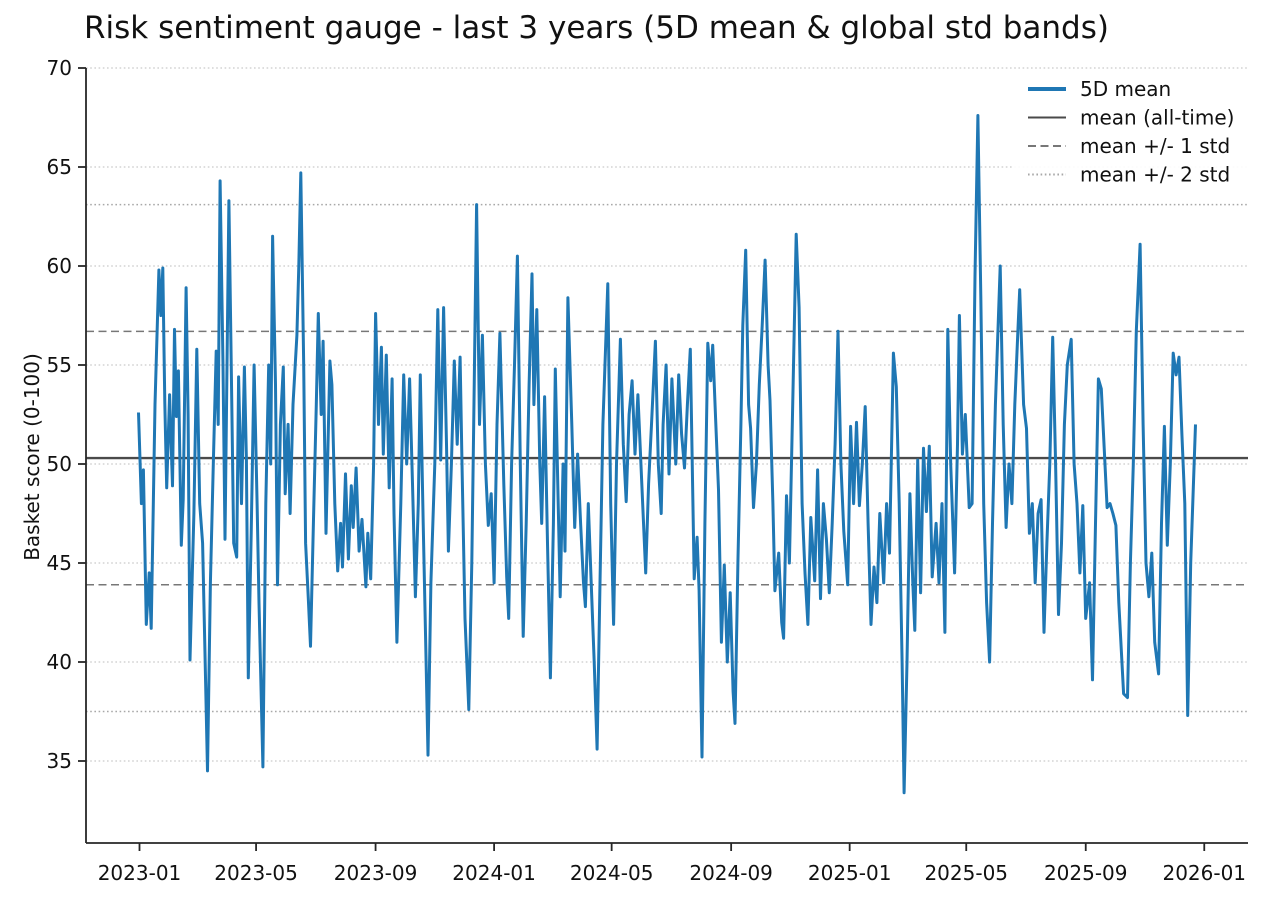 Image resolution: width=1262 pixels, height=900 pixels. Describe the element at coordinates (494, 873) in the screenshot. I see `x-tick-label: 2024-01` at that location.